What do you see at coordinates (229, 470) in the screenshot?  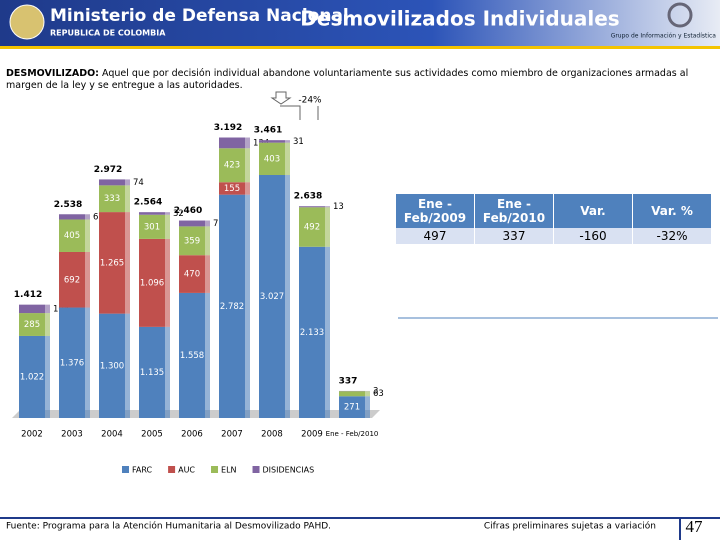 I see `legend-label: ELN` at bounding box center [229, 470].